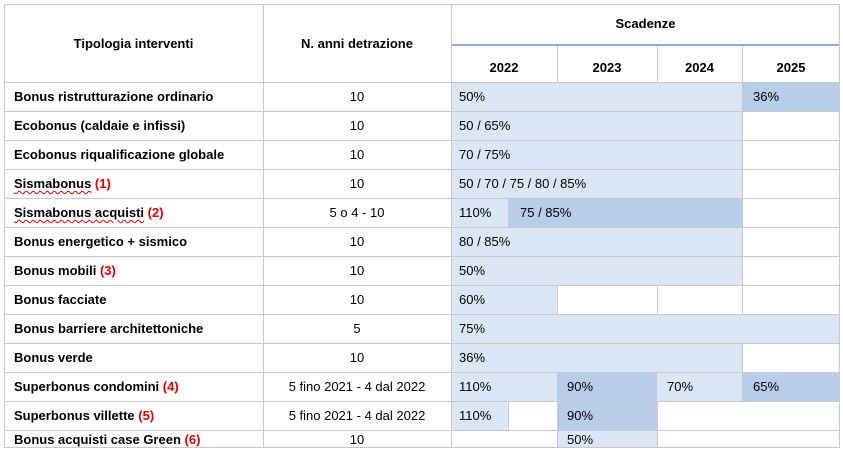  I want to click on row-name: Bonus verde, so click(53, 357).